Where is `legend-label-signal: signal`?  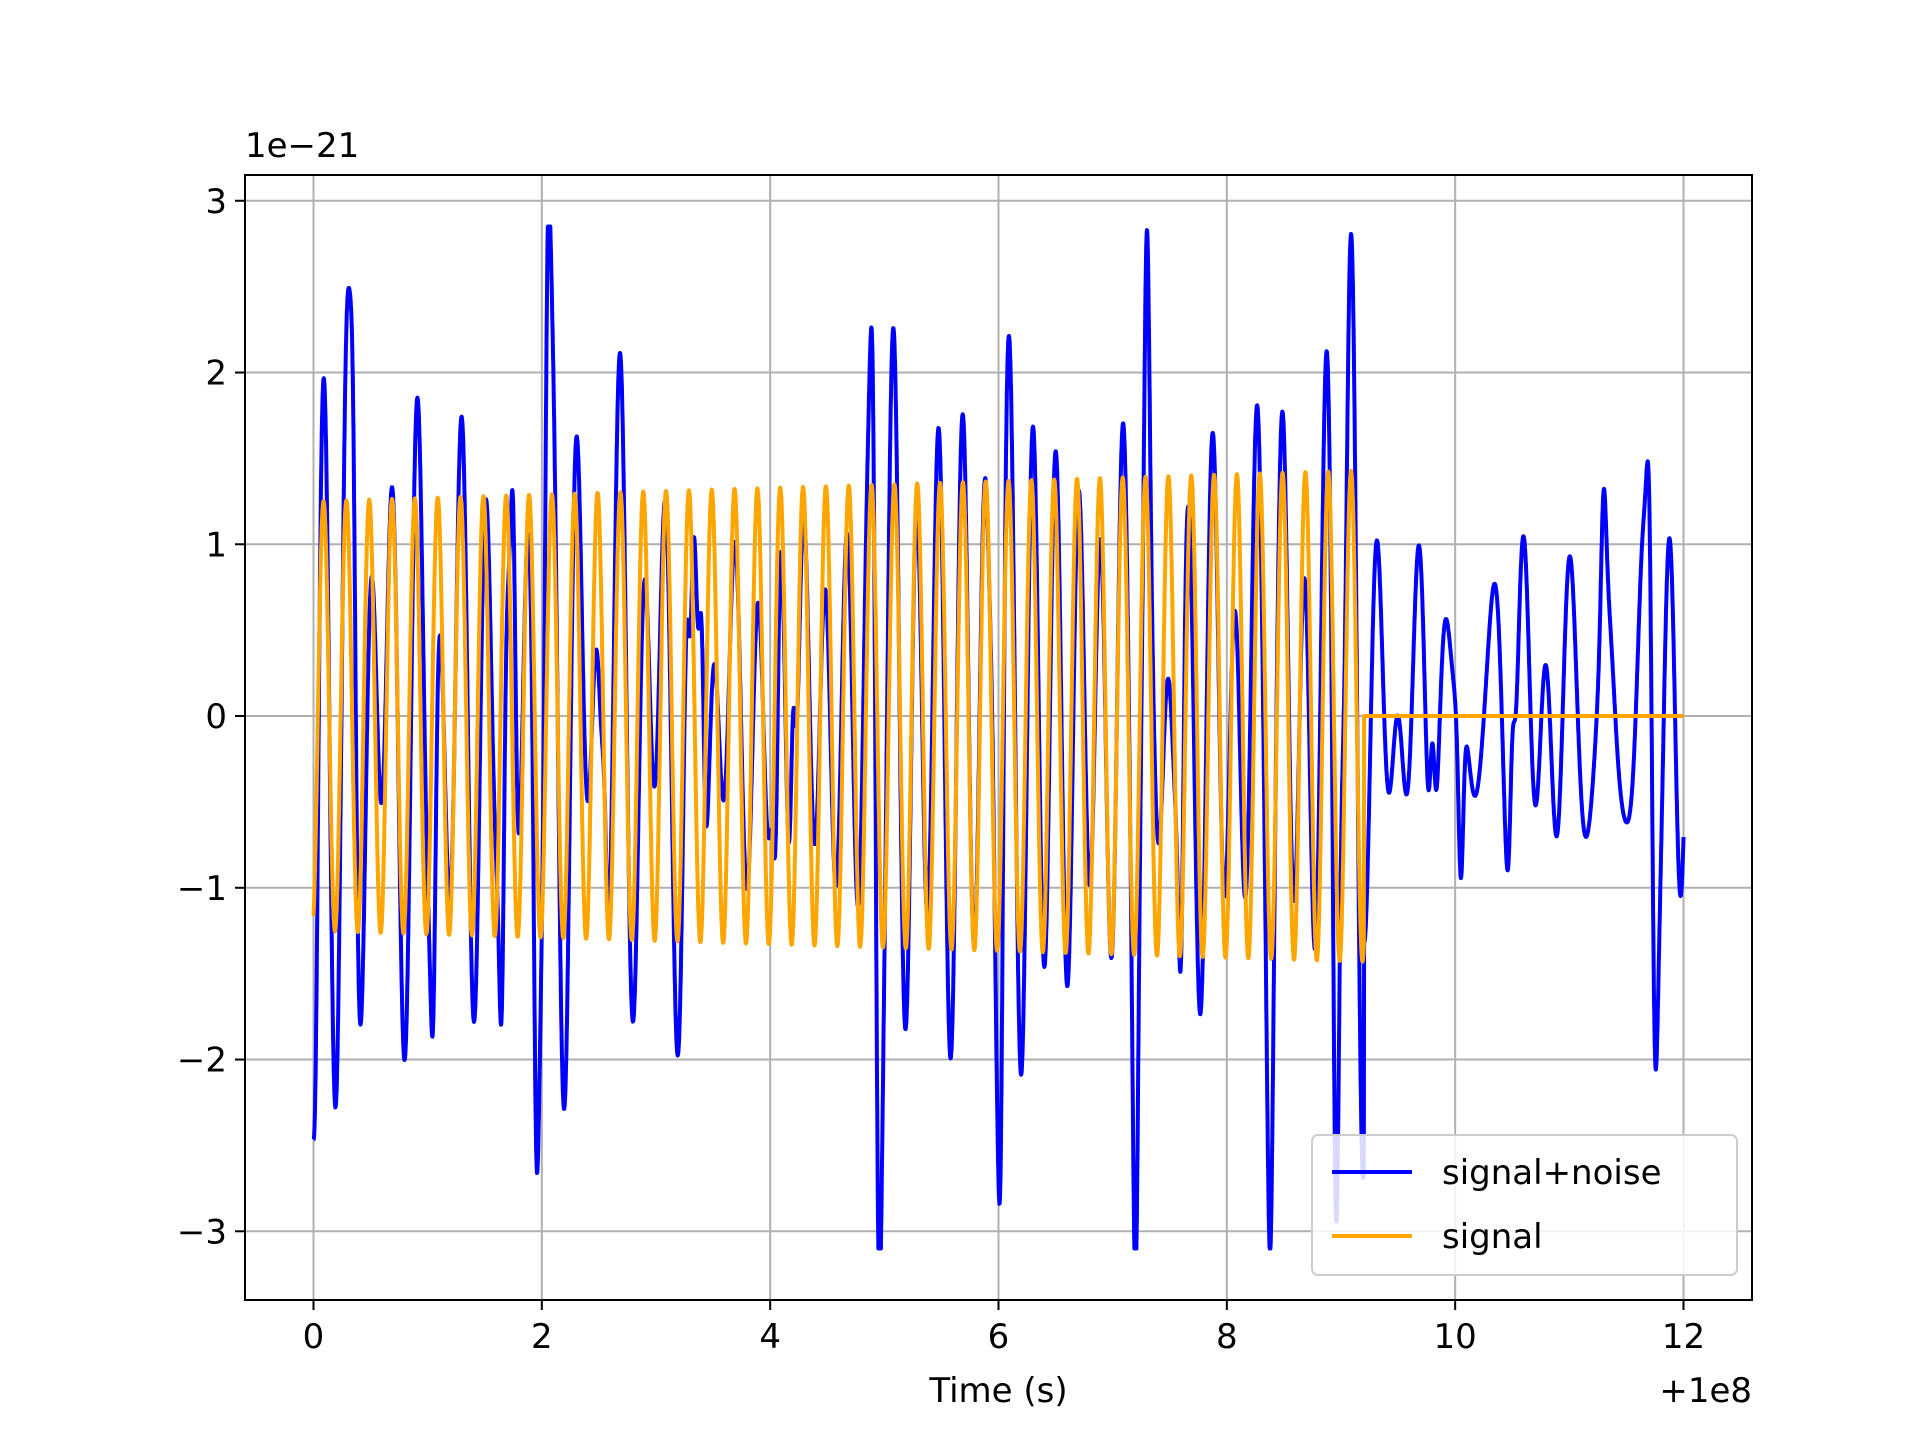
legend-label-signal: signal is located at coordinates (1492, 1237).